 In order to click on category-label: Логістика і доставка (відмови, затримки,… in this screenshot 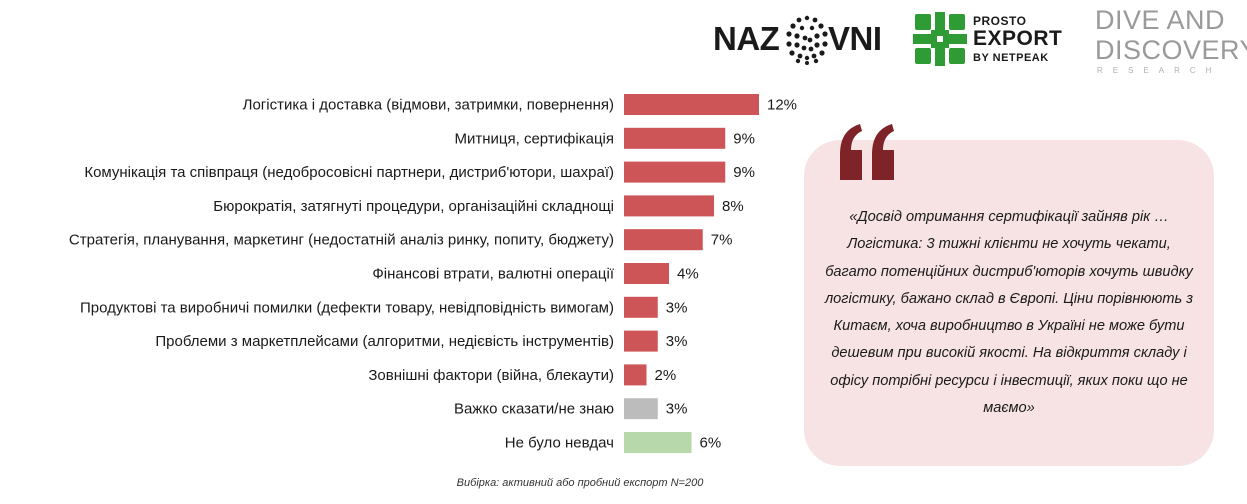, I will do `click(428, 105)`.